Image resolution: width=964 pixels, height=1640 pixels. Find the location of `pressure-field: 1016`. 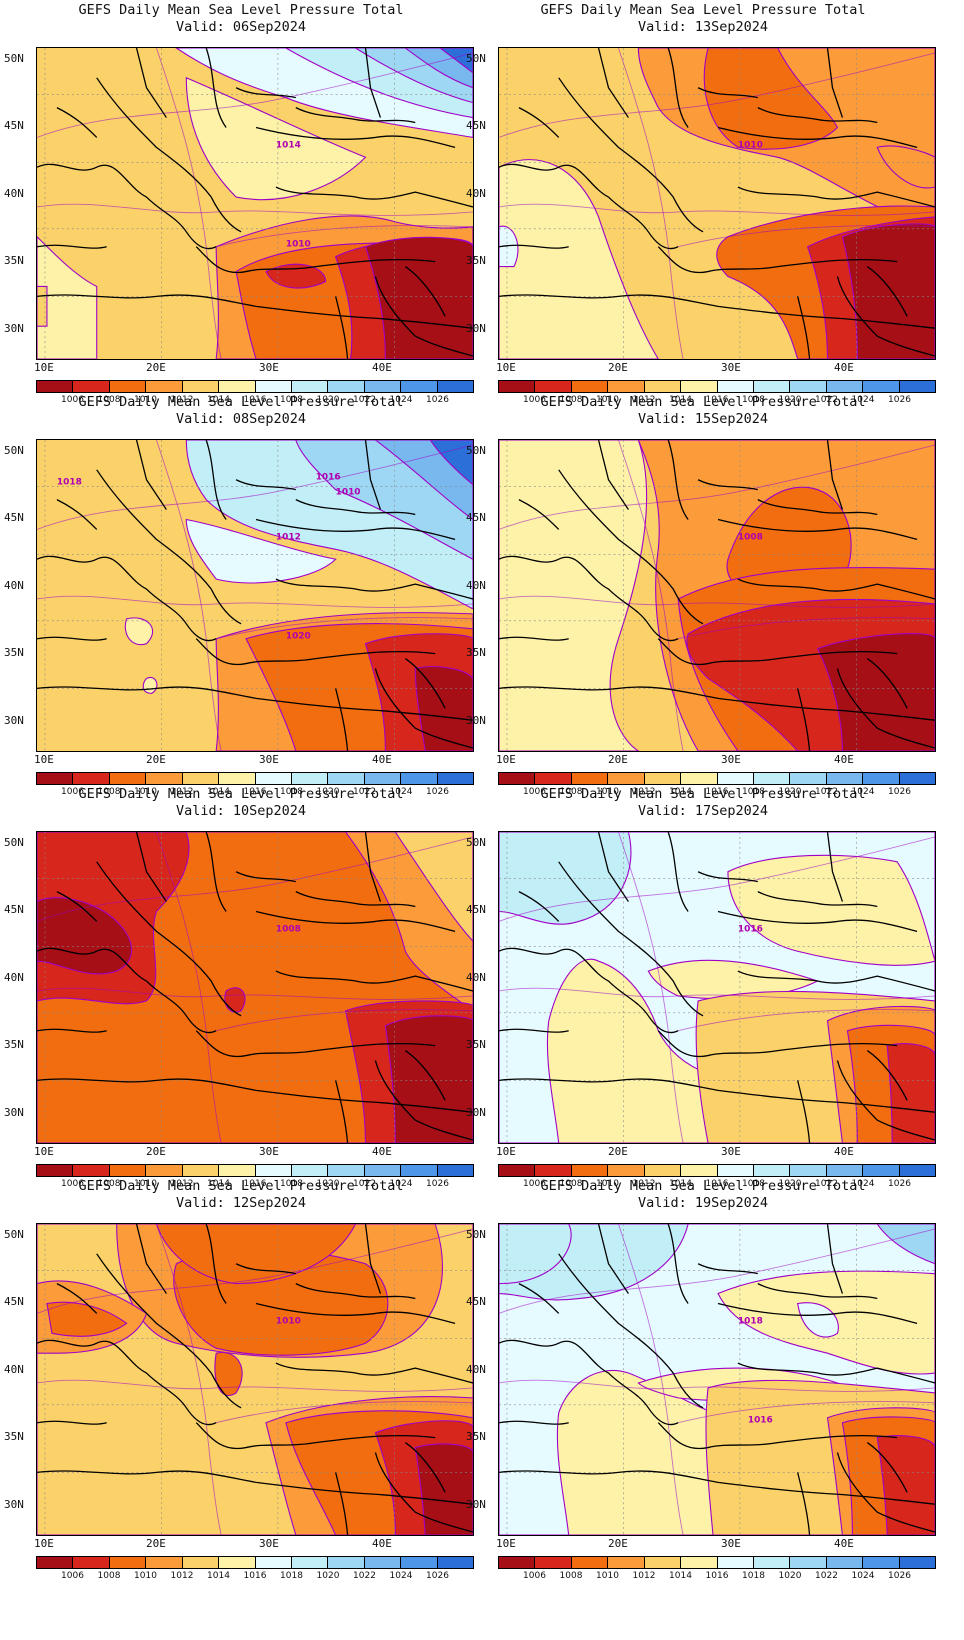

pressure-field: 1016 is located at coordinates (717, 987).